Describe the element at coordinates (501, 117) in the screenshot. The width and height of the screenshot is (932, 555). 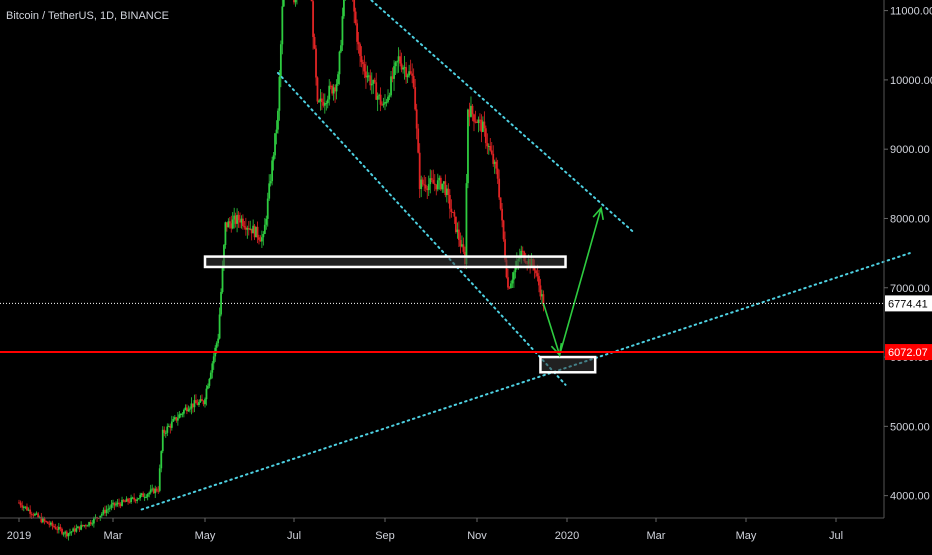
I see `trendline` at that location.